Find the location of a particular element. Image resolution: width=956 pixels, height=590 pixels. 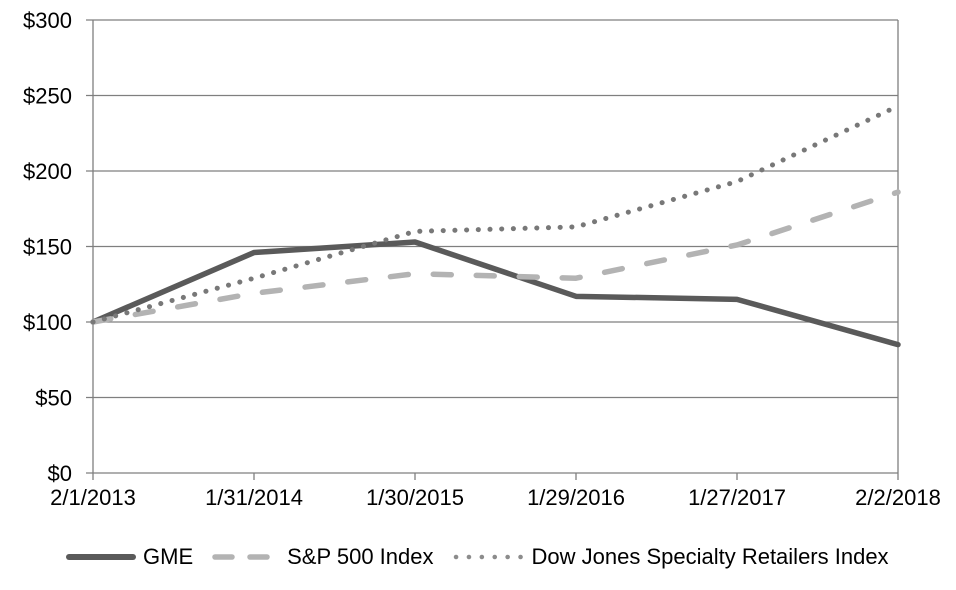

y-axis-tick-label: $150 is located at coordinates (47, 247).